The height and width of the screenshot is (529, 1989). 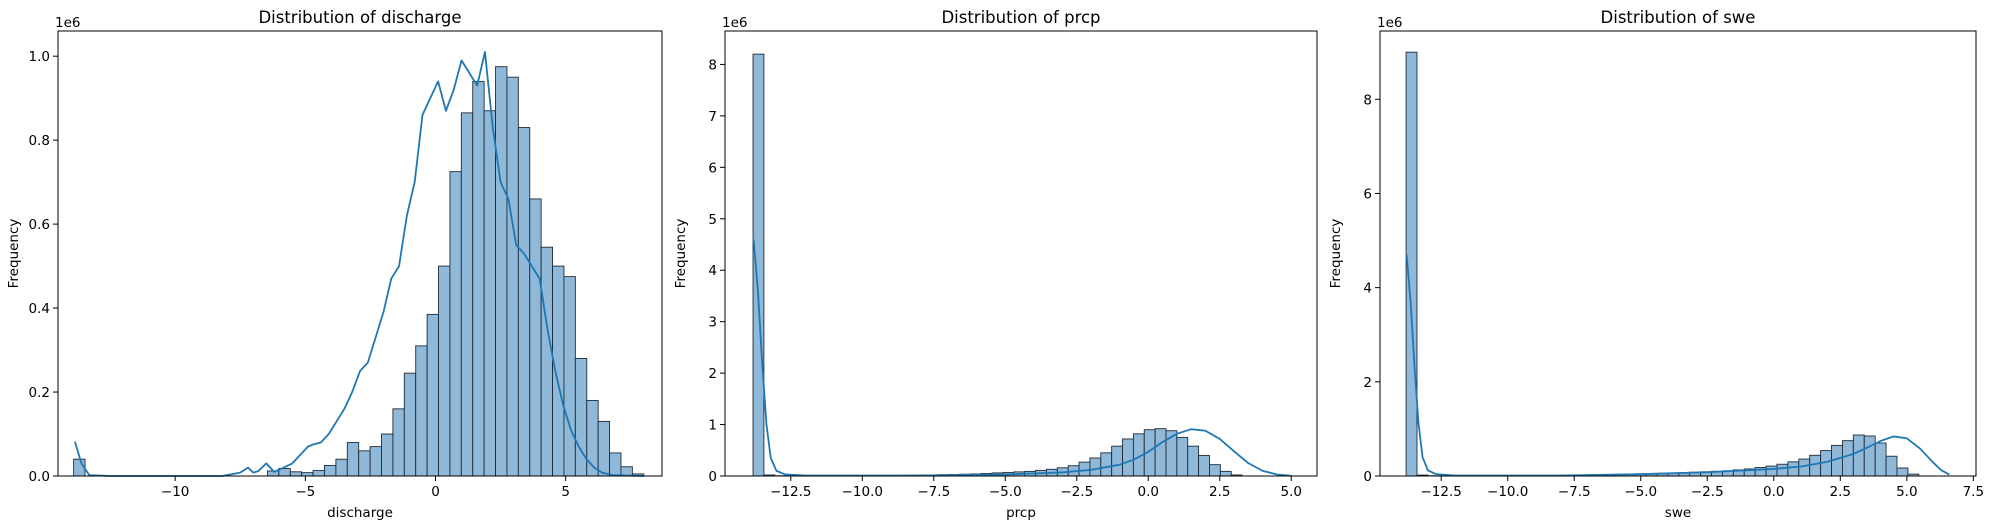 I want to click on x-tick-label: 0, so click(x=435, y=492).